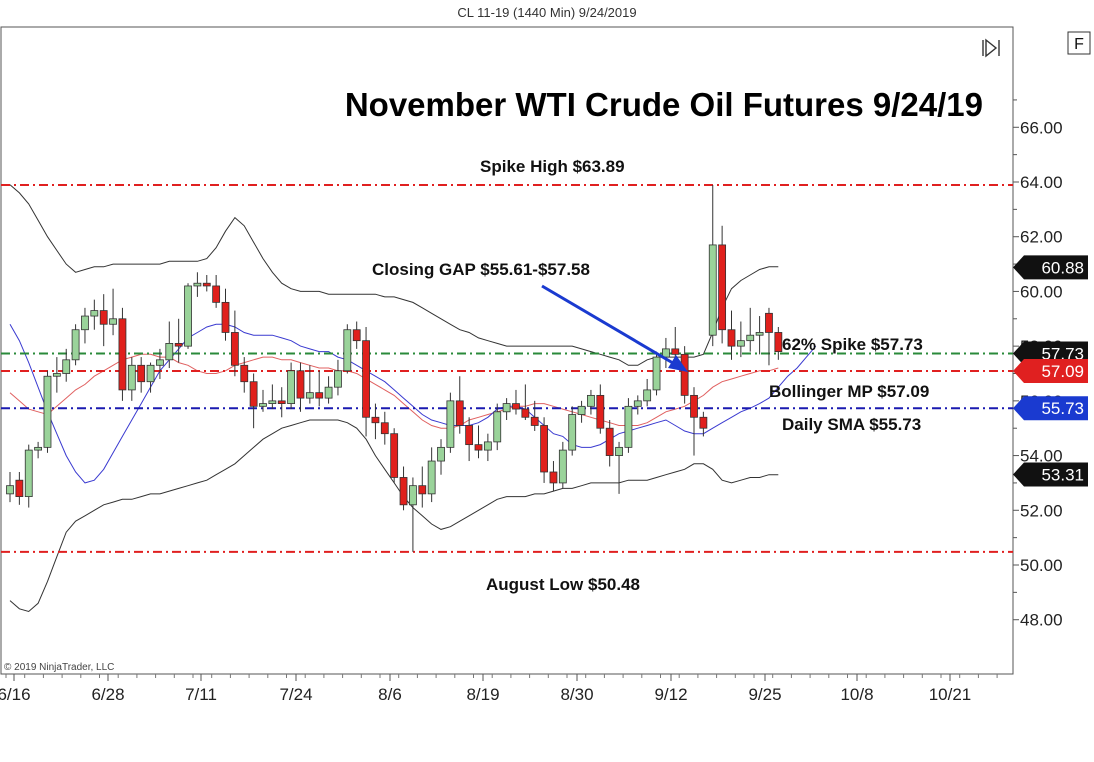 The height and width of the screenshot is (762, 1094). What do you see at coordinates (390, 694) in the screenshot?
I see `x-tick-label: 8/6` at bounding box center [390, 694].